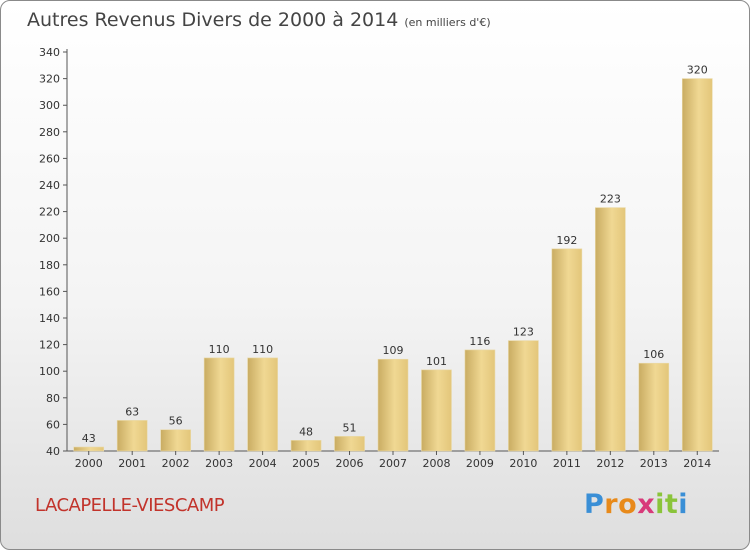 This screenshot has height=550, width=750. Describe the element at coordinates (350, 463) in the screenshot. I see `x-tick-label: 2006` at that location.